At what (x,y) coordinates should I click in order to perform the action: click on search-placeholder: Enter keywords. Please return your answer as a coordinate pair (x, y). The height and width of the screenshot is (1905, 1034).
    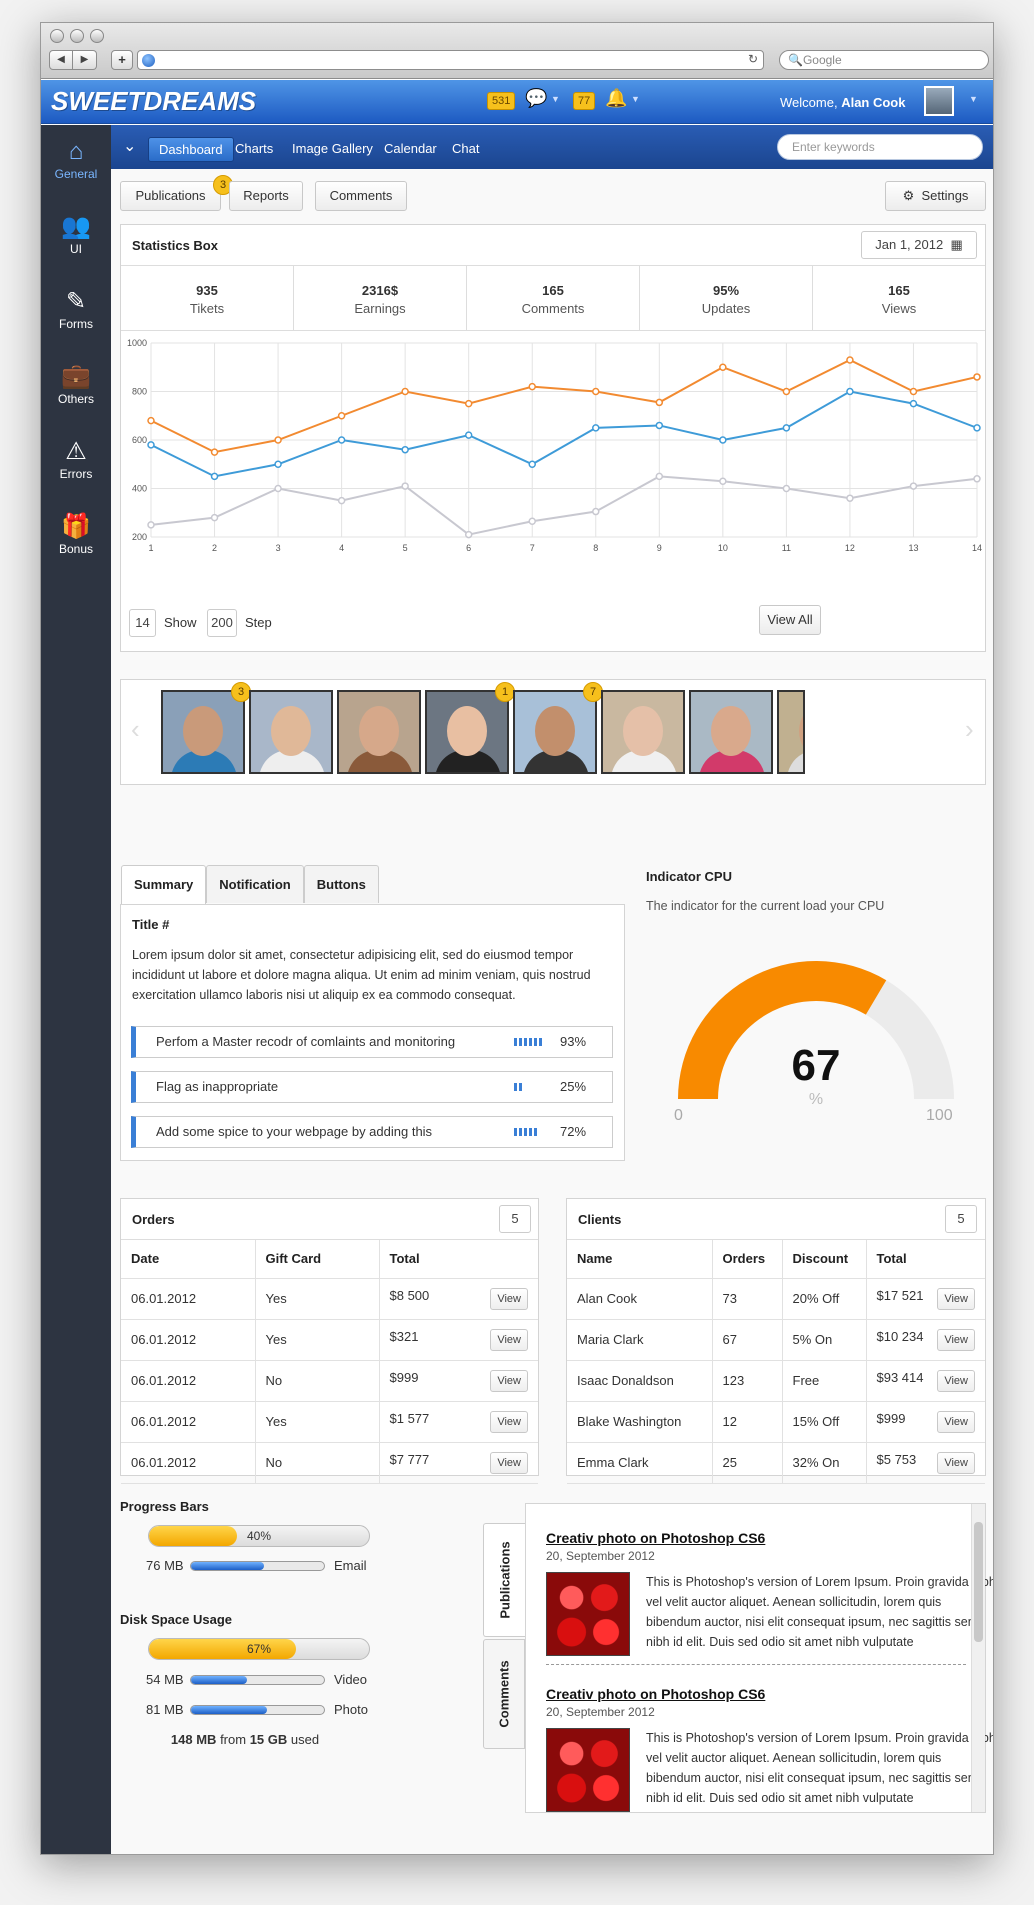
    Looking at the image, I should click on (833, 147).